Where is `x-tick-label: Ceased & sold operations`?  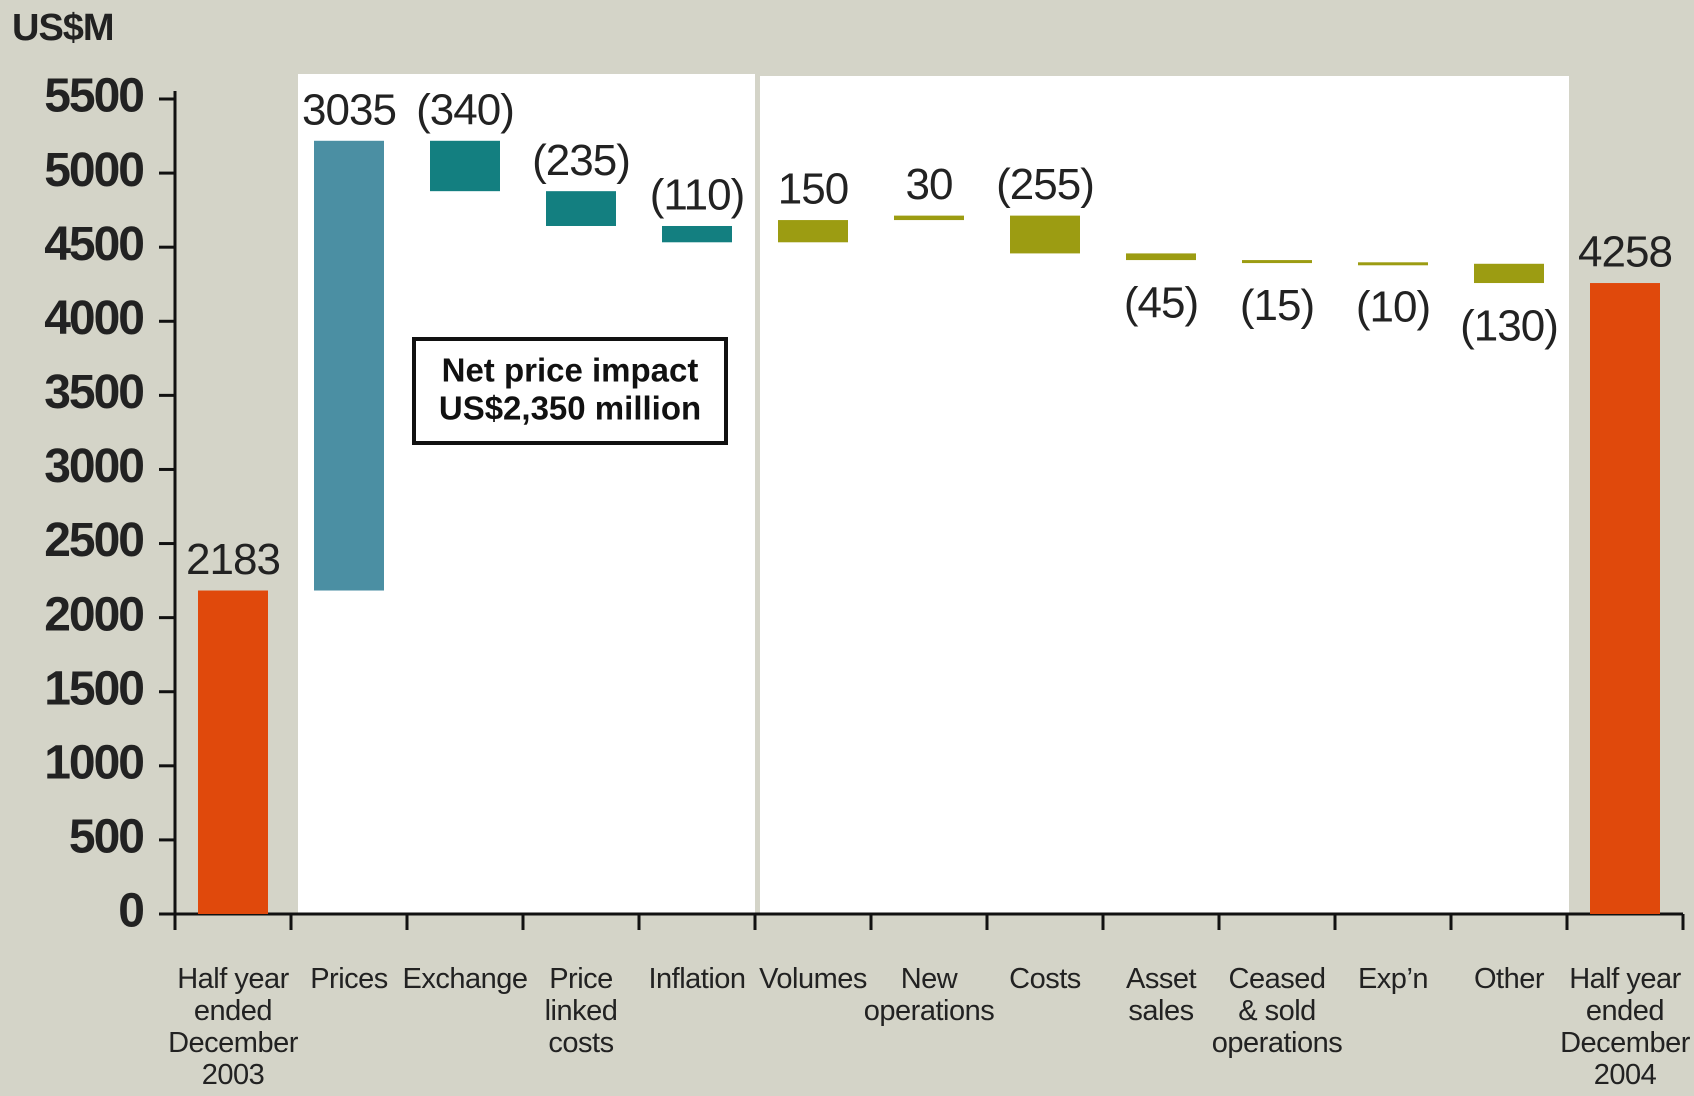
x-tick-label: Ceased & sold operations is located at coordinates (1277, 1011).